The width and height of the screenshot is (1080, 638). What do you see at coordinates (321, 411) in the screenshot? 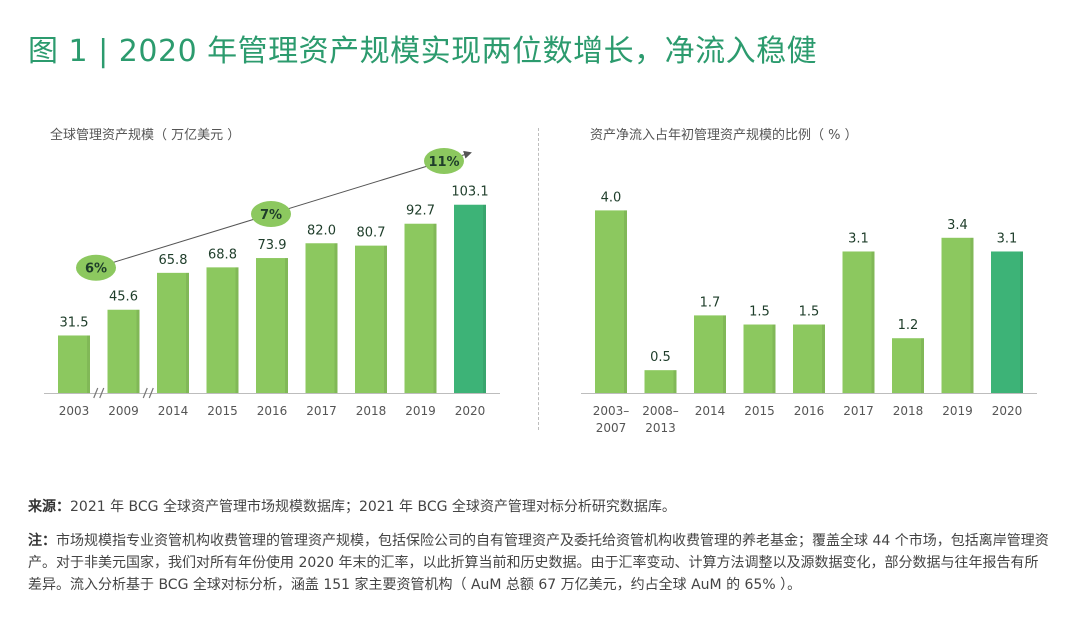
I see `chart0-tick-label-5: 2017` at bounding box center [321, 411].